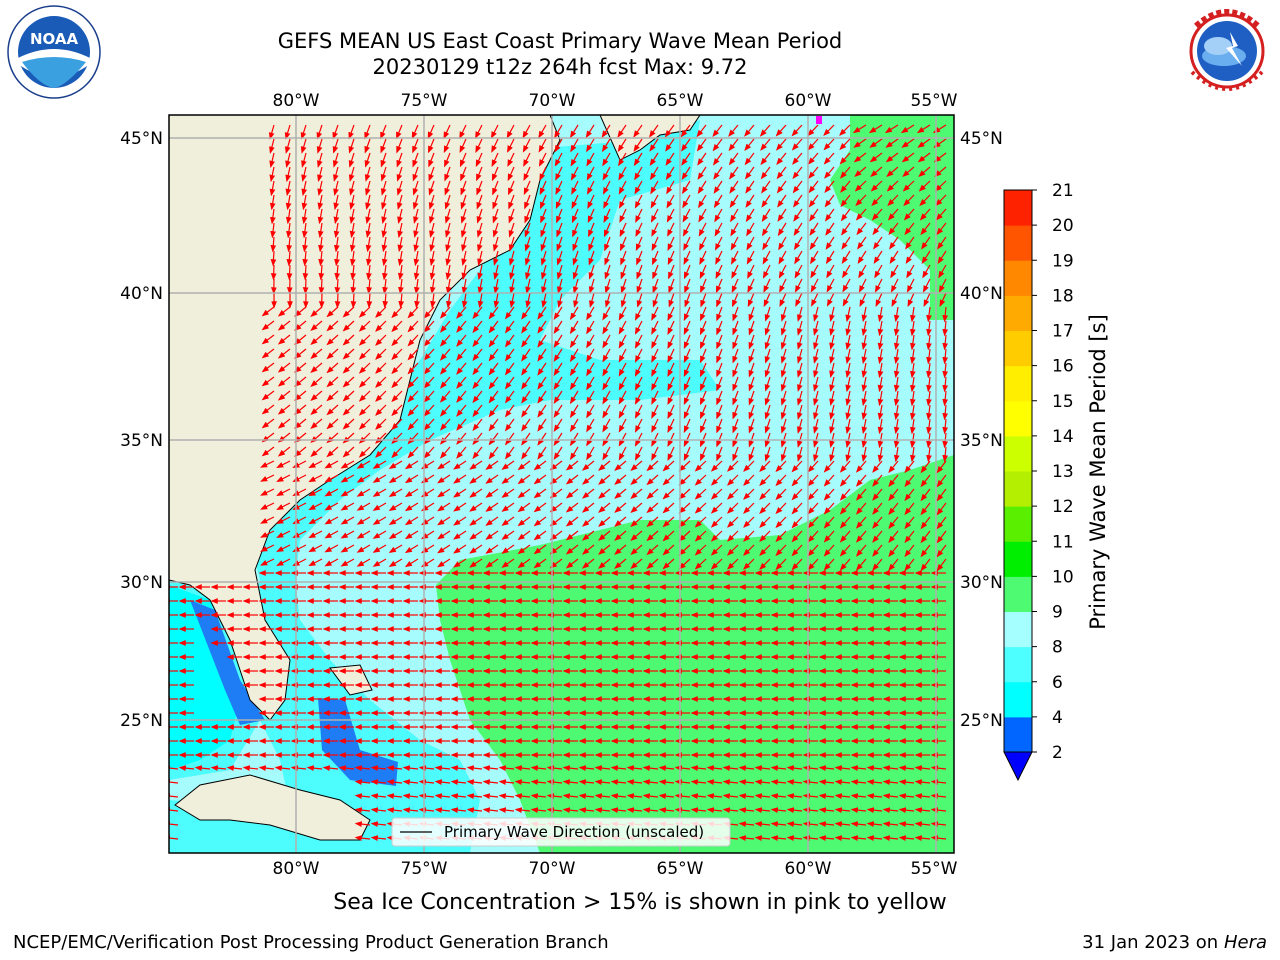 This screenshot has height=960, width=1280. What do you see at coordinates (1063, 191) in the screenshot?
I see `colorbar-tick-label: 21` at bounding box center [1063, 191].